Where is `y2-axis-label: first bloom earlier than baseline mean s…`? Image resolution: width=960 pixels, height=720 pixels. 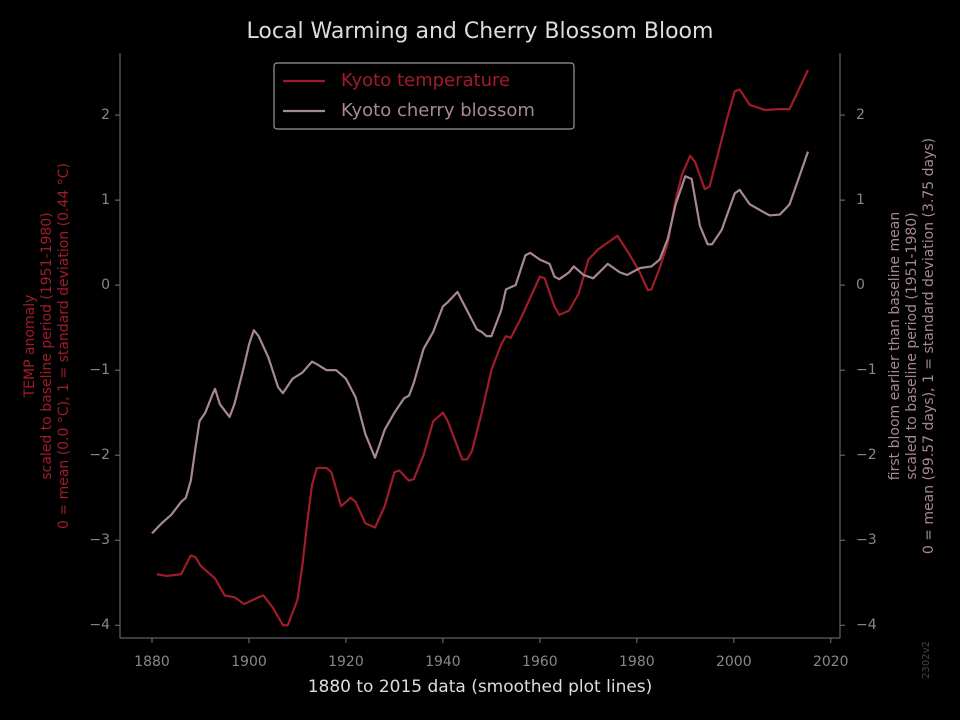 y2-axis-label: first bloom earlier than baseline mean s… is located at coordinates (912, 346).